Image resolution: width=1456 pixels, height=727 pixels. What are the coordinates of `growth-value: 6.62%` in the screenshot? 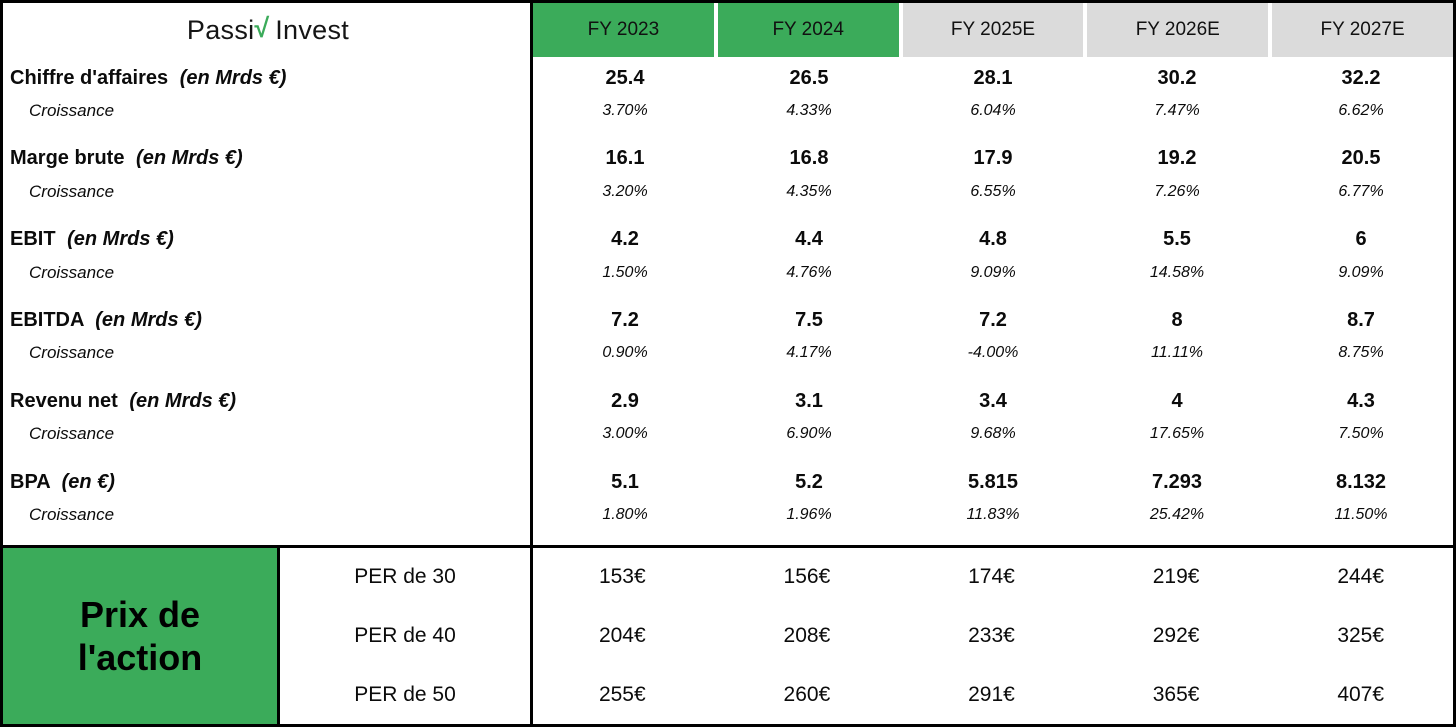 It's located at (1361, 110).